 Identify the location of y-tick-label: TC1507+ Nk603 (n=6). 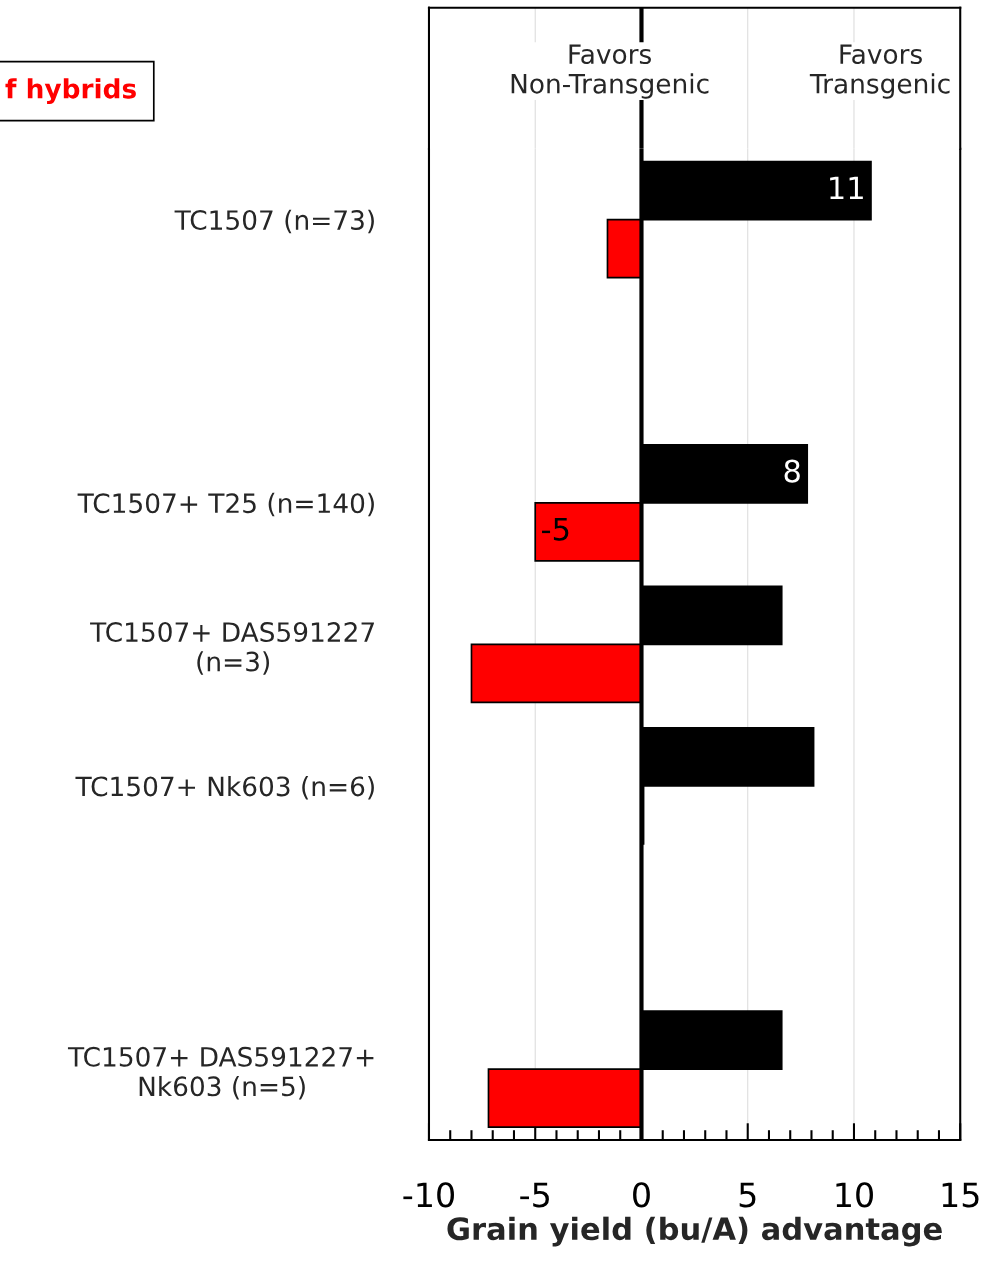
(224, 787).